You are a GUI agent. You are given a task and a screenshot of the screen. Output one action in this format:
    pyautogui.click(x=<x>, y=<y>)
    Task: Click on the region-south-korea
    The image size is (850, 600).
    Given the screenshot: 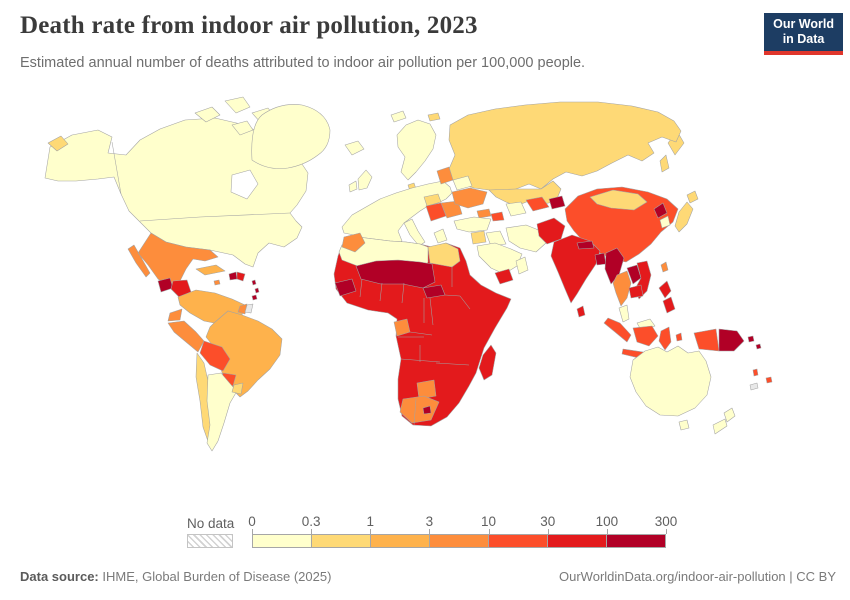 What is the action you would take?
    pyautogui.click(x=665, y=222)
    